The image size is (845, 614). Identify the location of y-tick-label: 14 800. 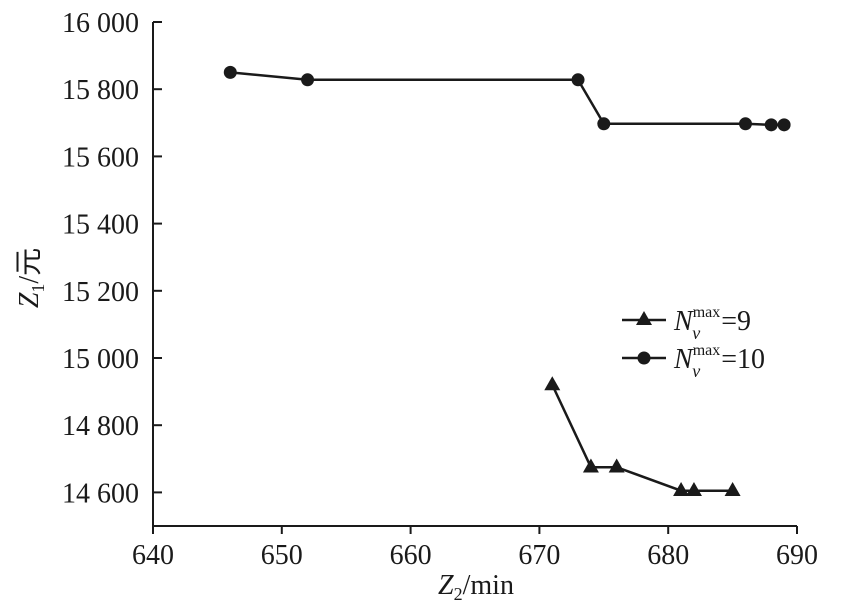
(100, 426).